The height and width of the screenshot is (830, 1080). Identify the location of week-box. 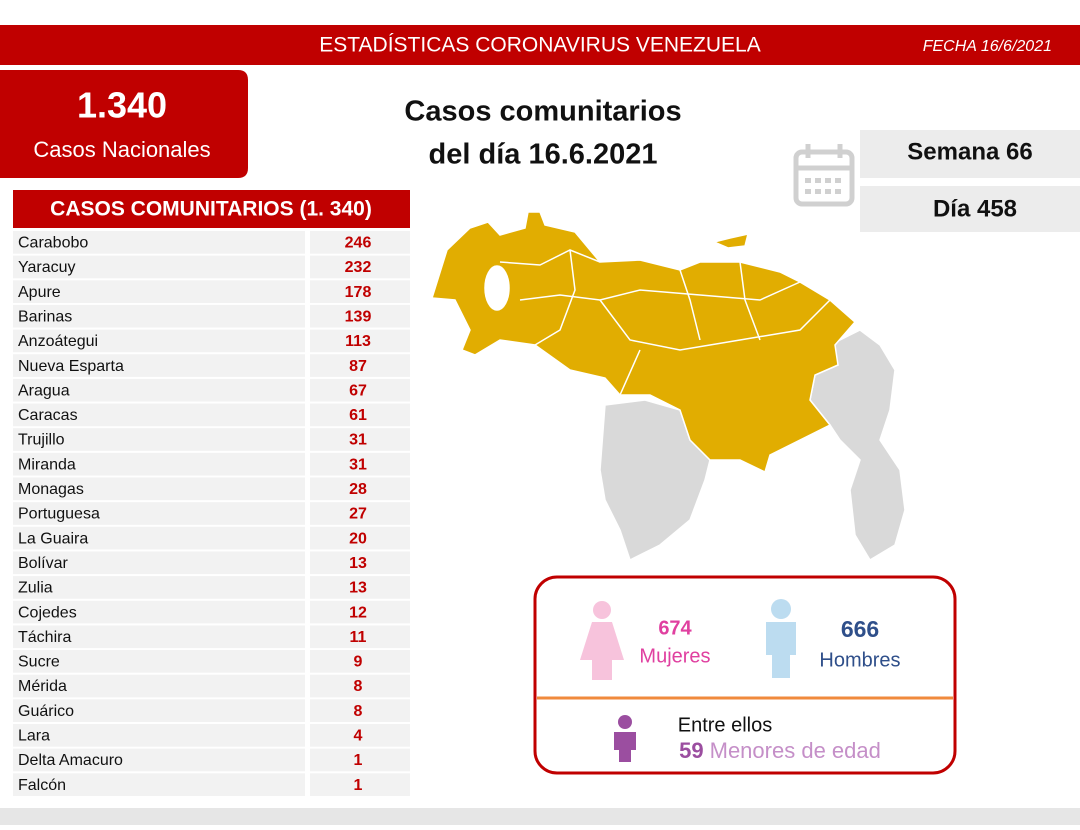
(970, 154).